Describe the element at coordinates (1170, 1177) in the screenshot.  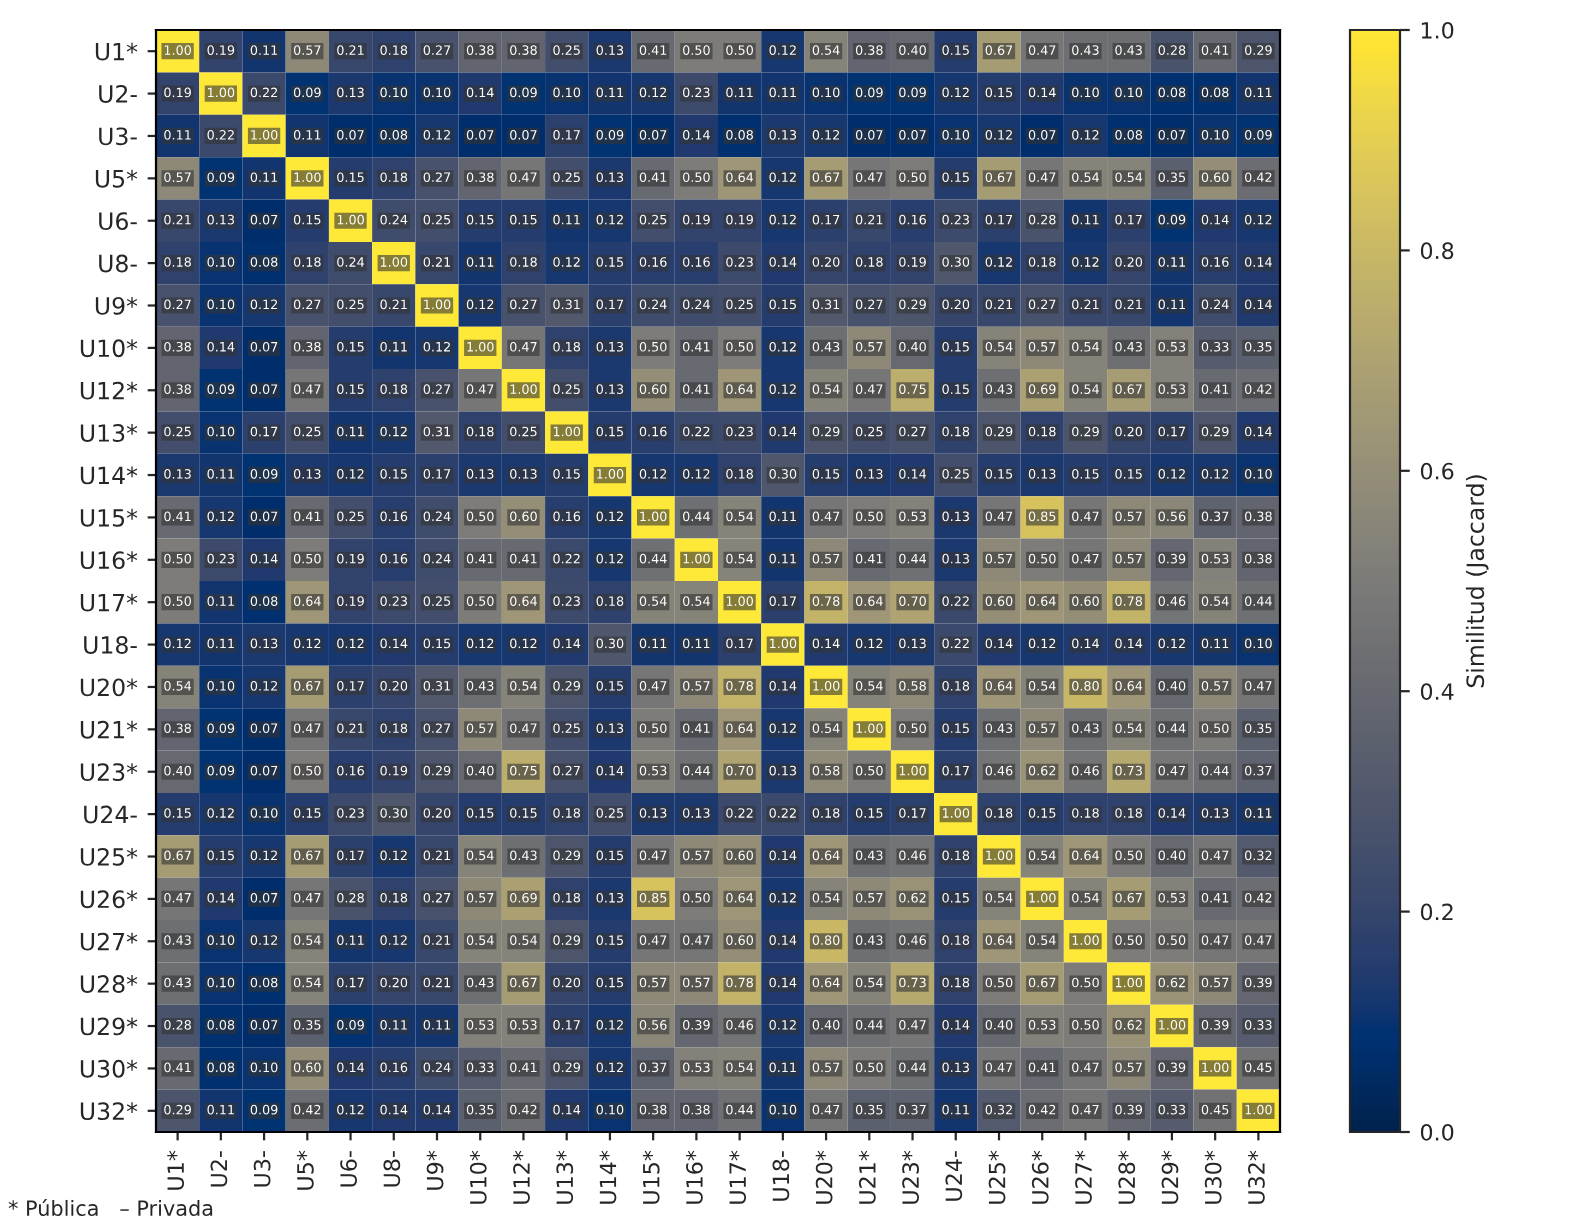
I see `x-tick-label: U29*` at that location.